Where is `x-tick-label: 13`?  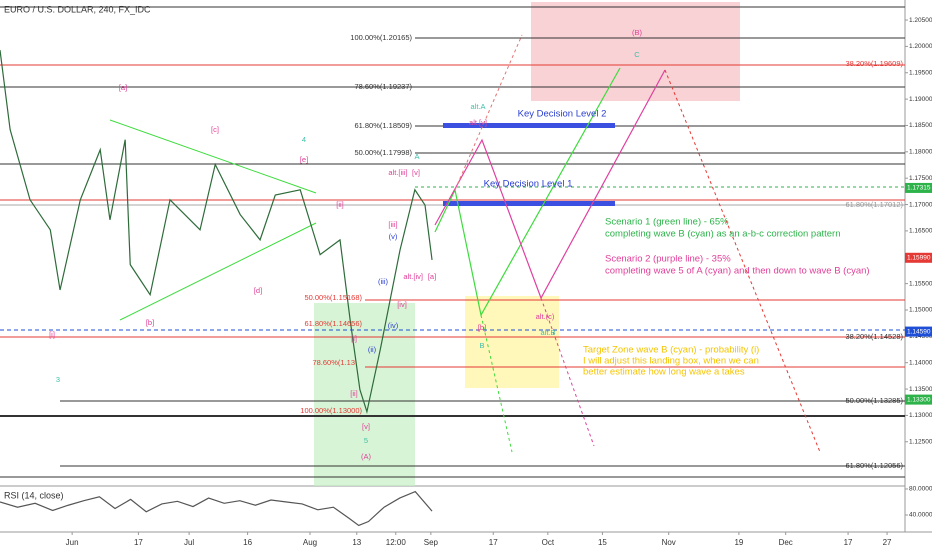 x-tick-label: 13 is located at coordinates (356, 542).